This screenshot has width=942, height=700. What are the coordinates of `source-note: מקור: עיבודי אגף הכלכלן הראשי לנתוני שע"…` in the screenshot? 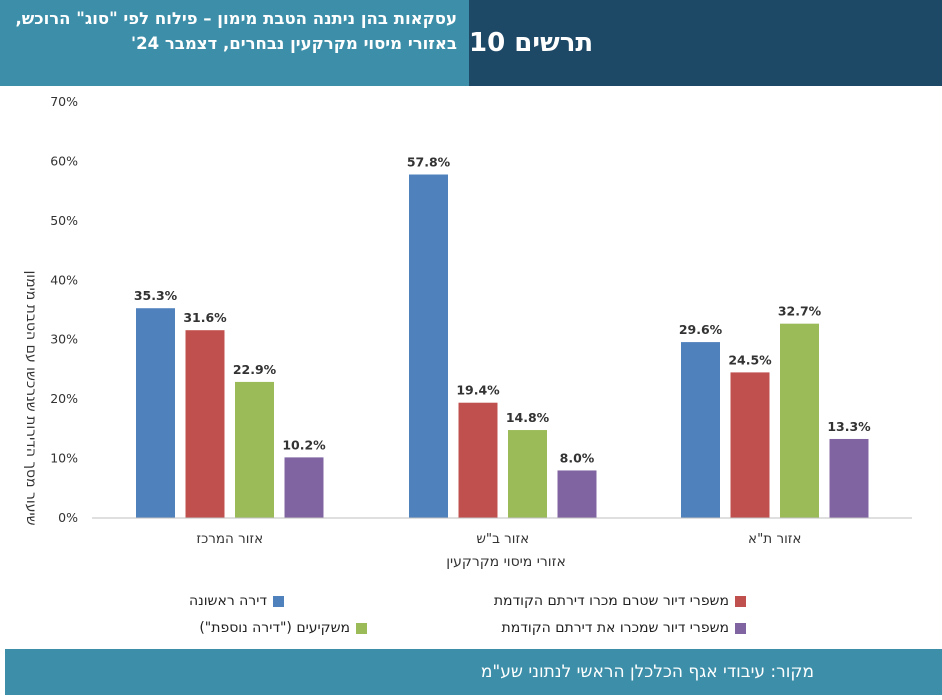 It's located at (473, 672).